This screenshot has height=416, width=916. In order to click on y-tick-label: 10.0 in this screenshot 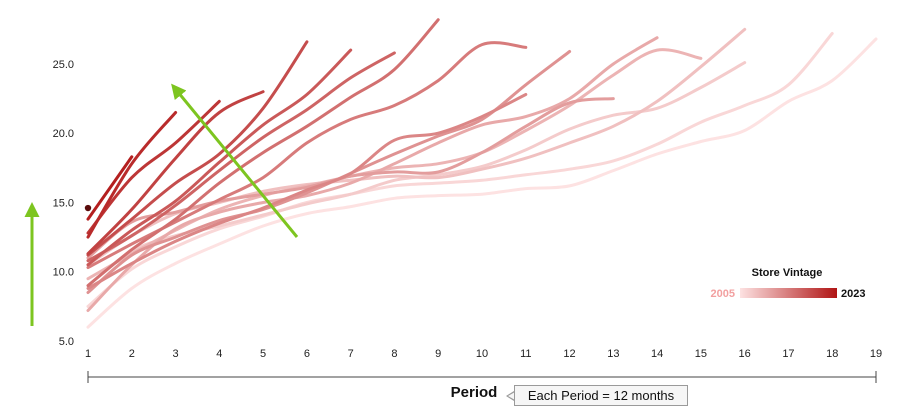, I will do `click(63, 273)`.